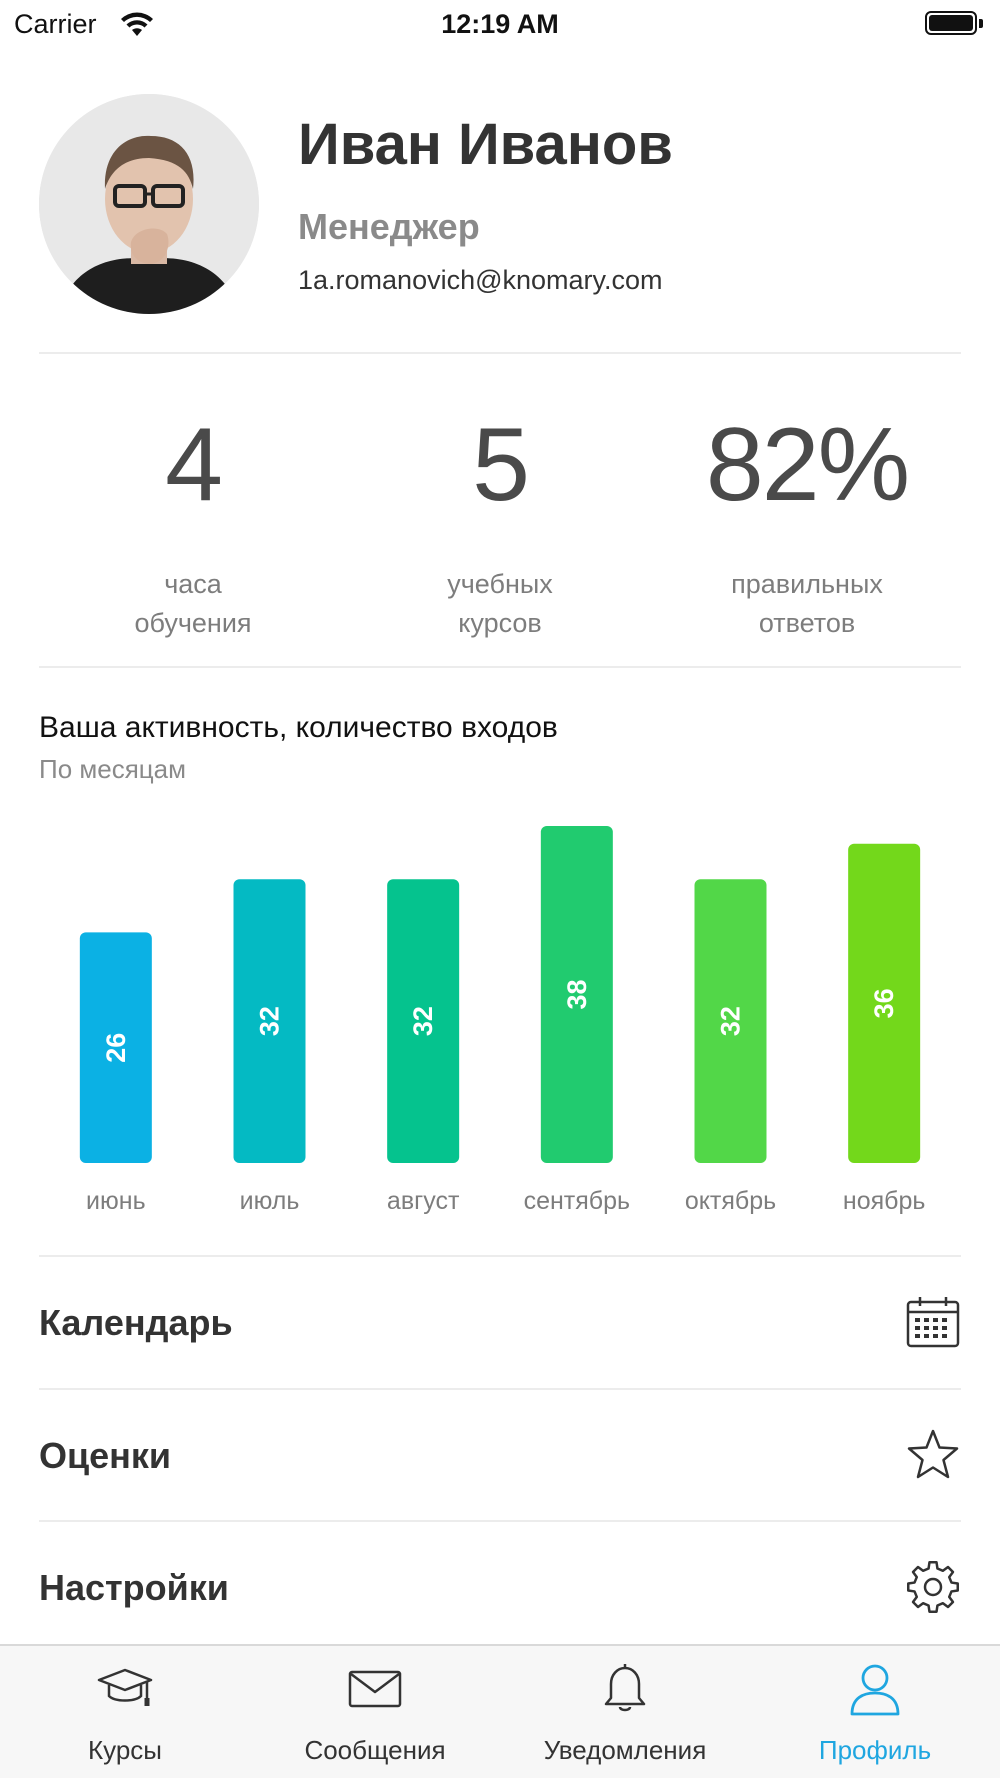 This screenshot has width=1000, height=1778. Describe the element at coordinates (933, 1322) in the screenshot. I see `calendar-icon` at that location.